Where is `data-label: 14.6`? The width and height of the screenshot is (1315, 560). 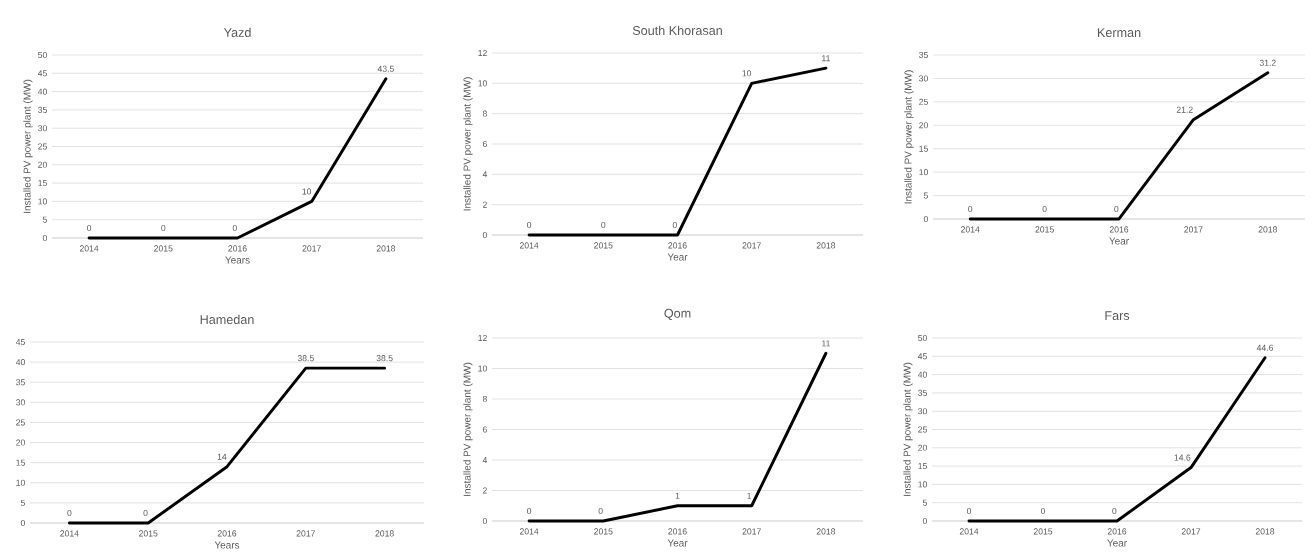 data-label: 14.6 is located at coordinates (1182, 457).